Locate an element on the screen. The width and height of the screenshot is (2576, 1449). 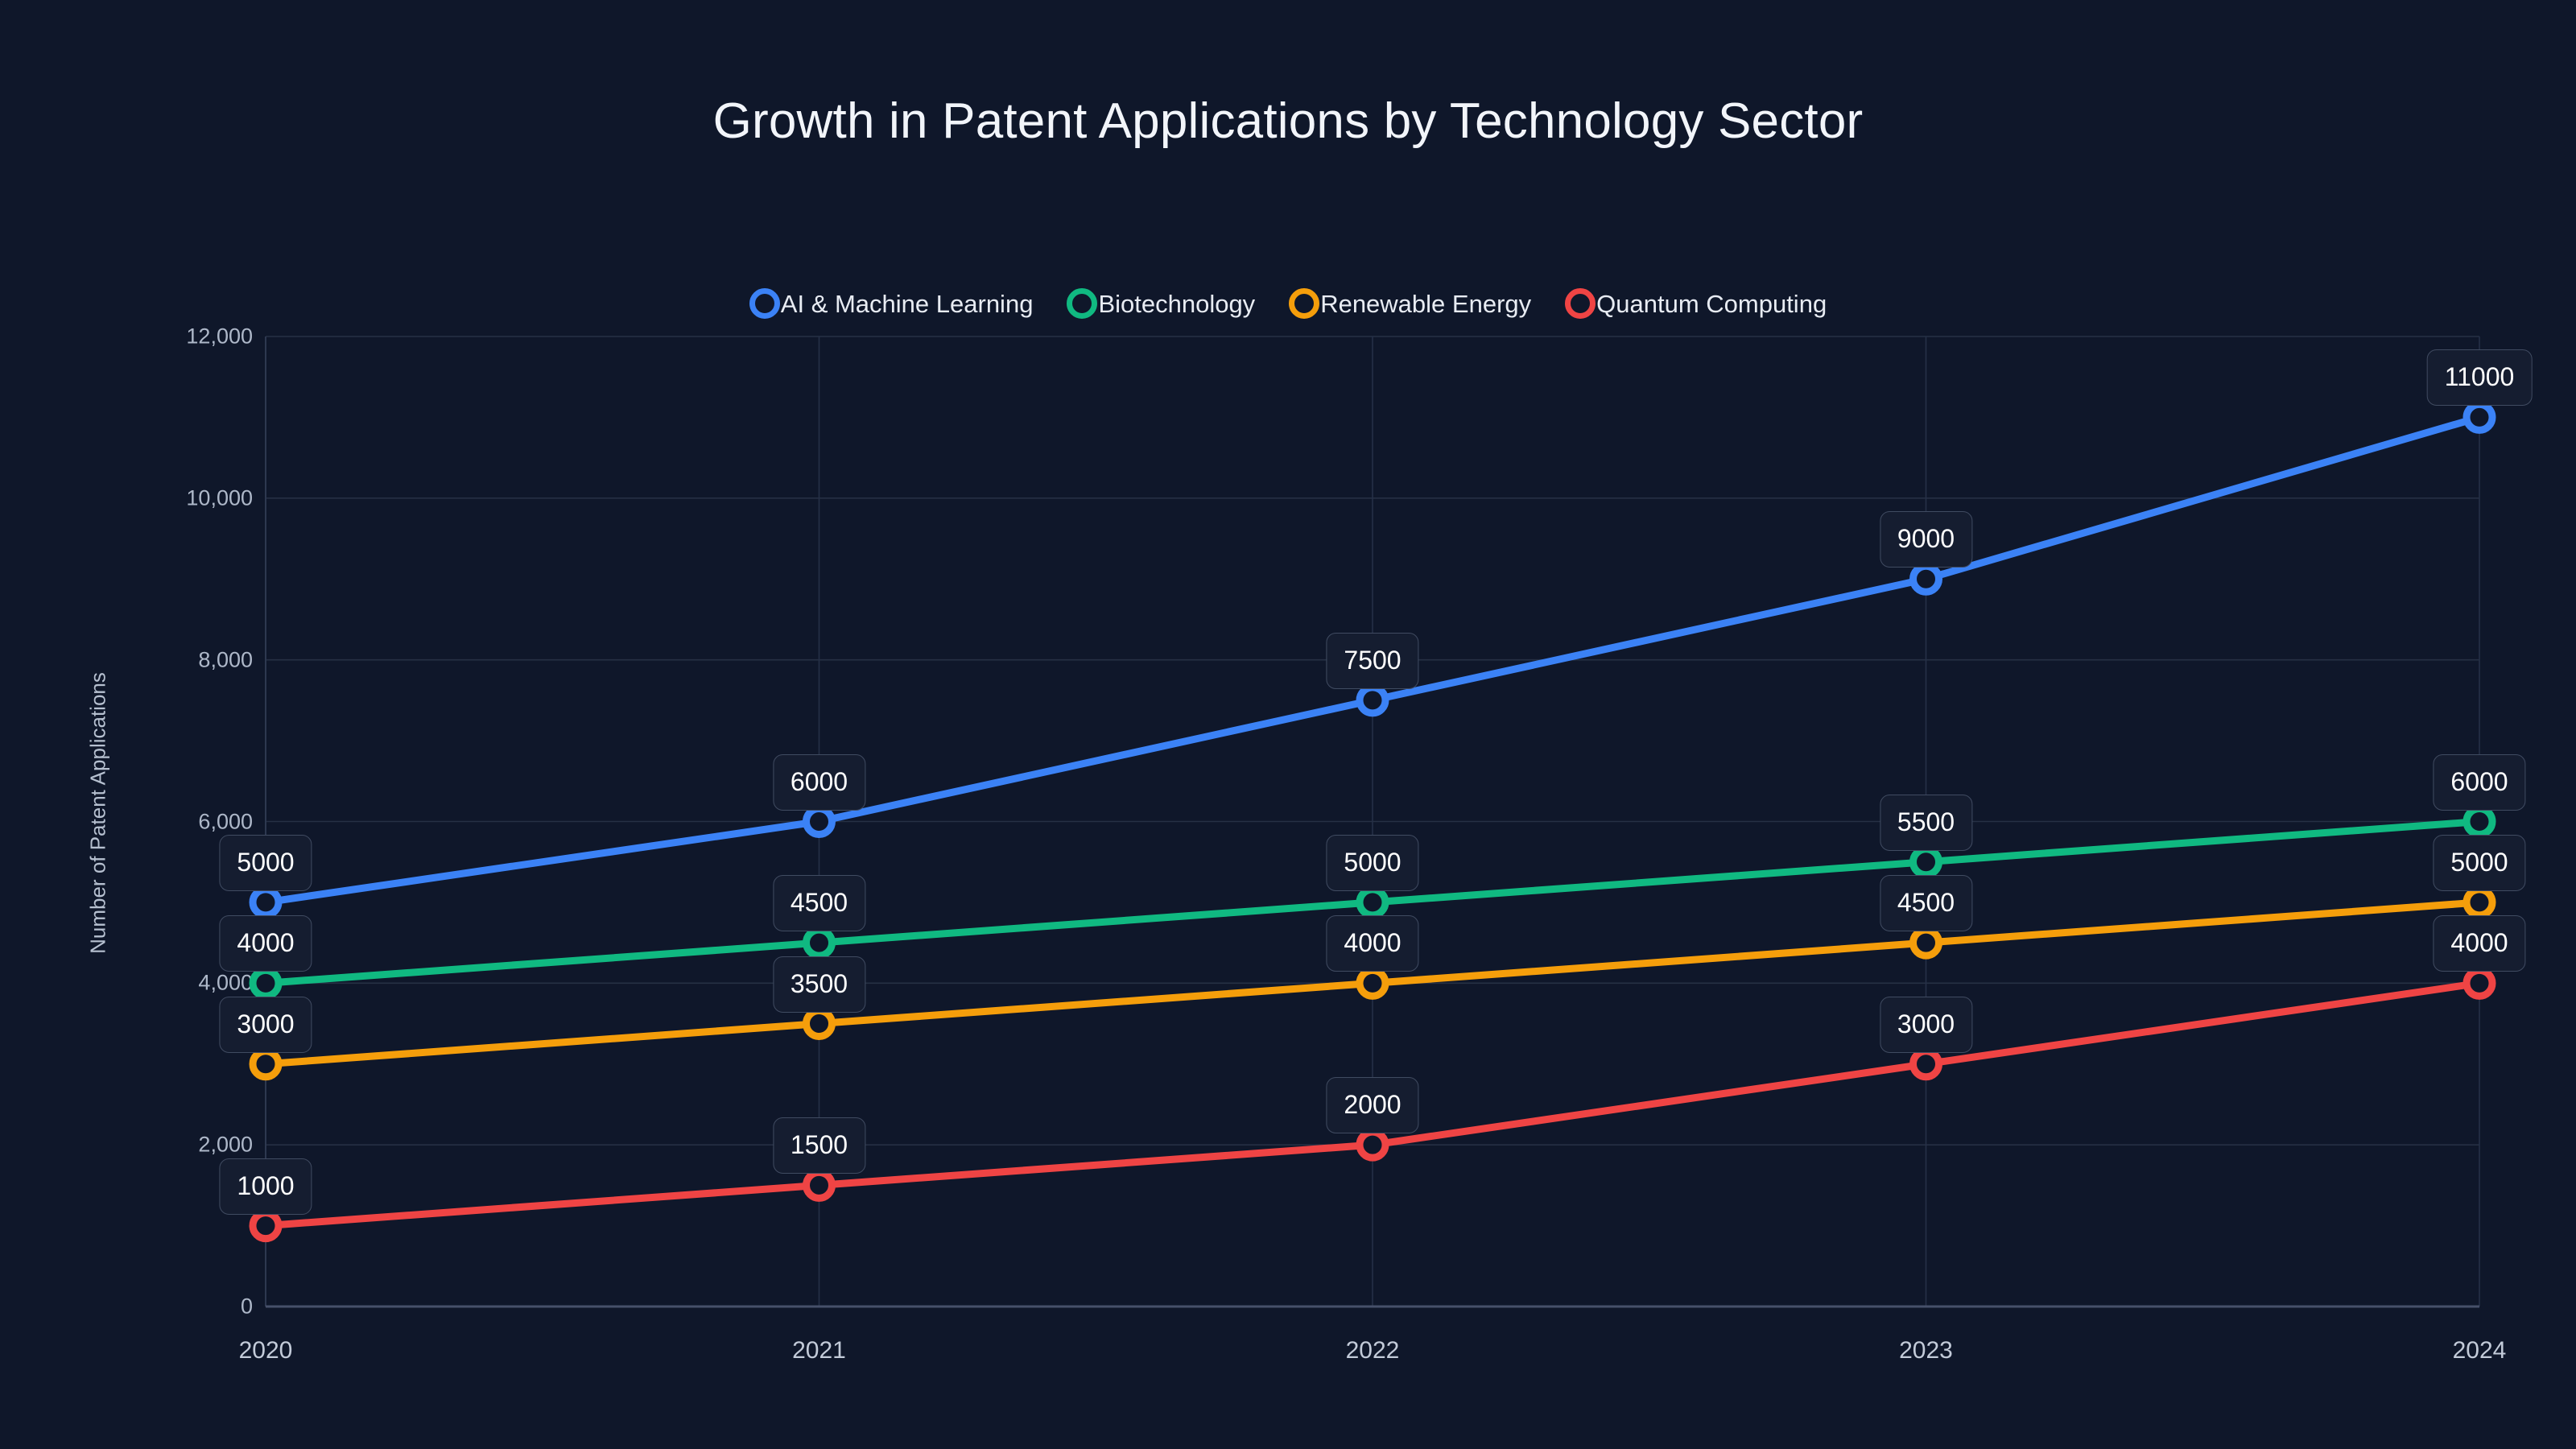
legend-item-label: Quantum Computing is located at coordinates (1711, 303).